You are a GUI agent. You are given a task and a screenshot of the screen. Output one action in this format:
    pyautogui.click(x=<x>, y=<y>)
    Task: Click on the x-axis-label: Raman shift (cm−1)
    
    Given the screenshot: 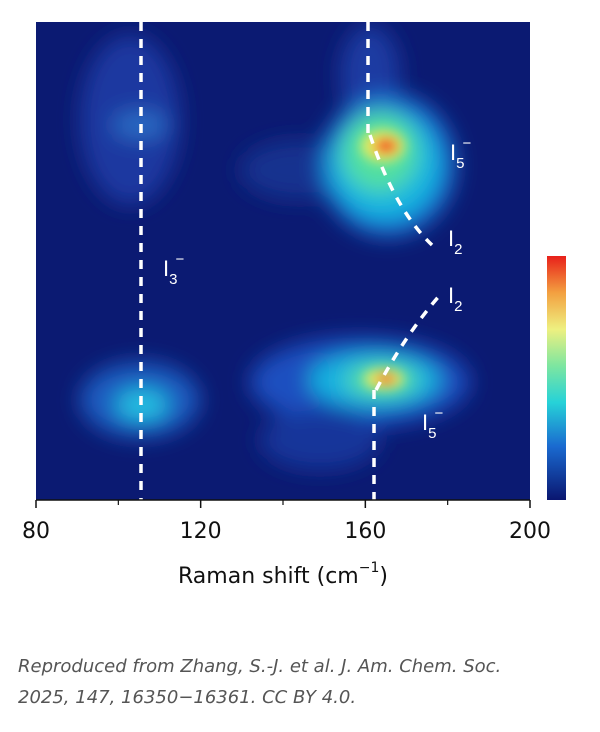 What is the action you would take?
    pyautogui.click(x=283, y=574)
    